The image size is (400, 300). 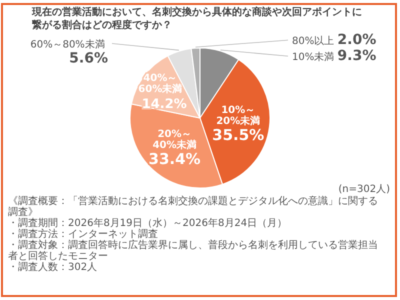 What do you see at coordinates (88, 58) in the screenshot?
I see `data-label: 5.6%` at bounding box center [88, 58].